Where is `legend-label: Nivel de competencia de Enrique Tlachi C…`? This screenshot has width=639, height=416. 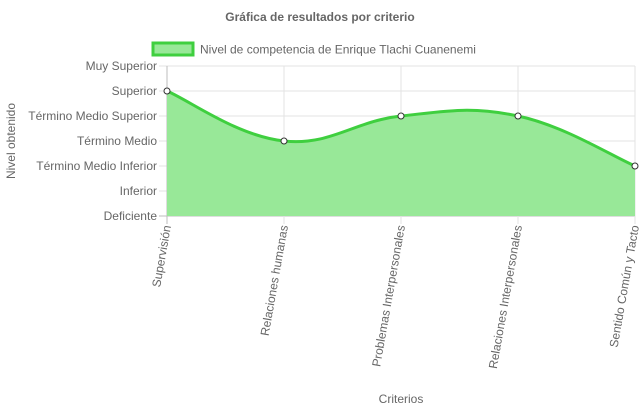
legend-label: Nivel de competencia de Enrique Tlachi C… is located at coordinates (338, 50).